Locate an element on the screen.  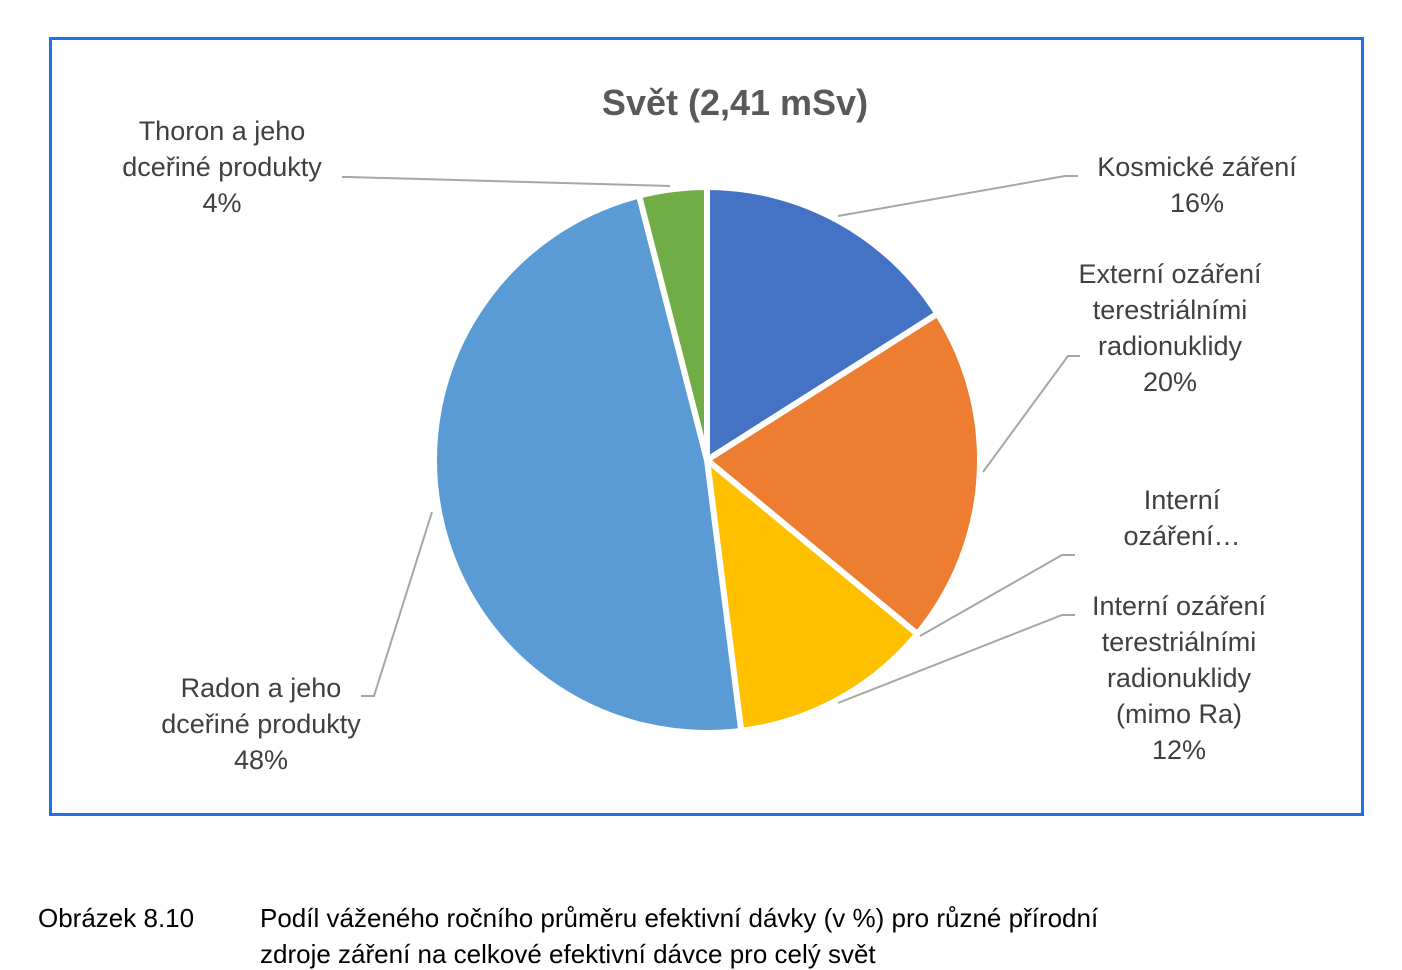
data-label-line: Externí ozáření is located at coordinates (1170, 274).